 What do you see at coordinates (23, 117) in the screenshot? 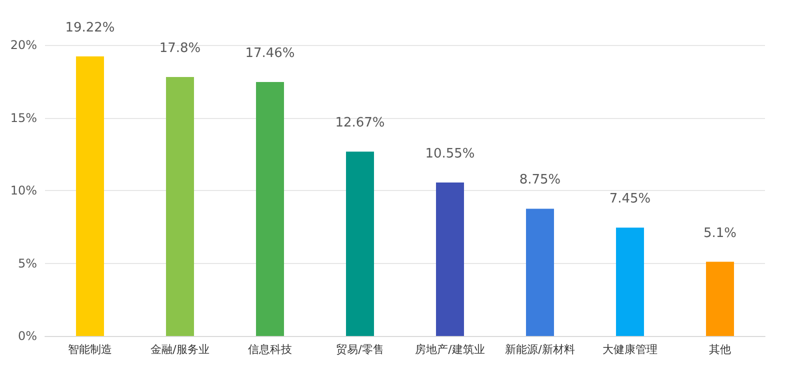
I see `y-tick-label: 15%` at bounding box center [23, 117].